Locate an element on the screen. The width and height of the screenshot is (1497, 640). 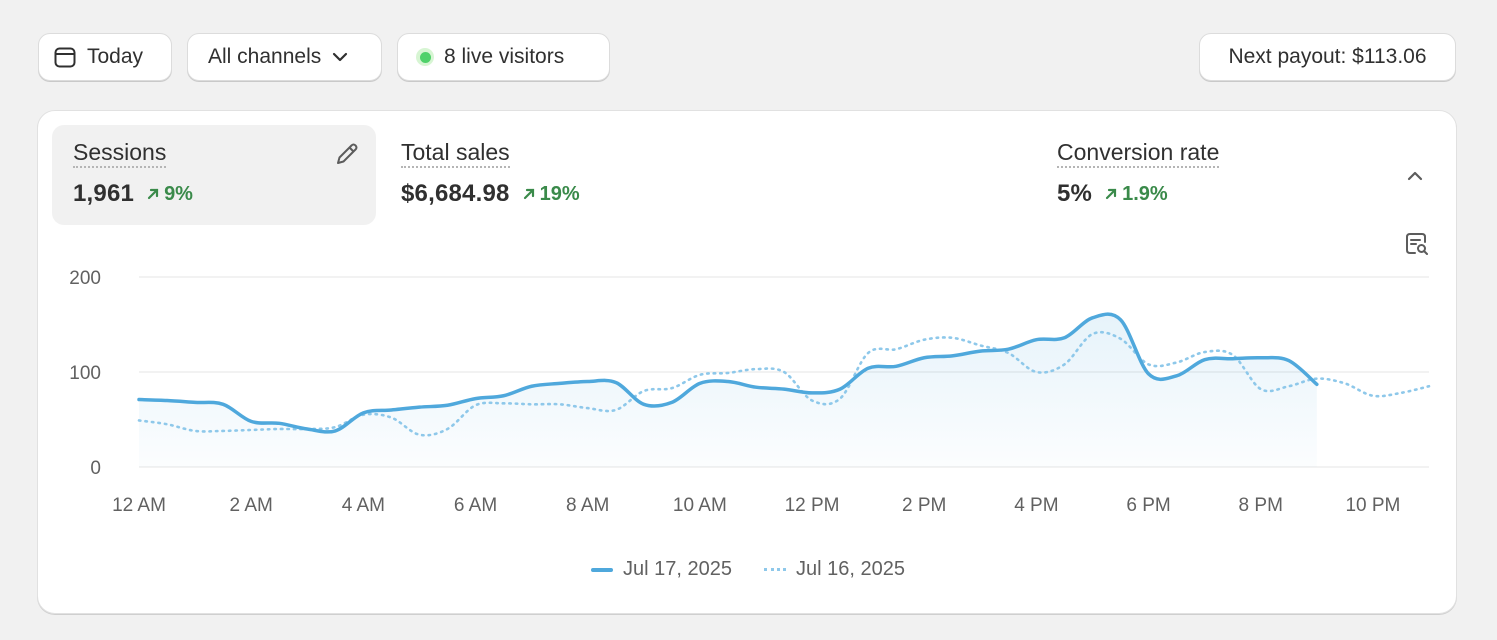
x-tick-label: 12 AM is located at coordinates (139, 505).